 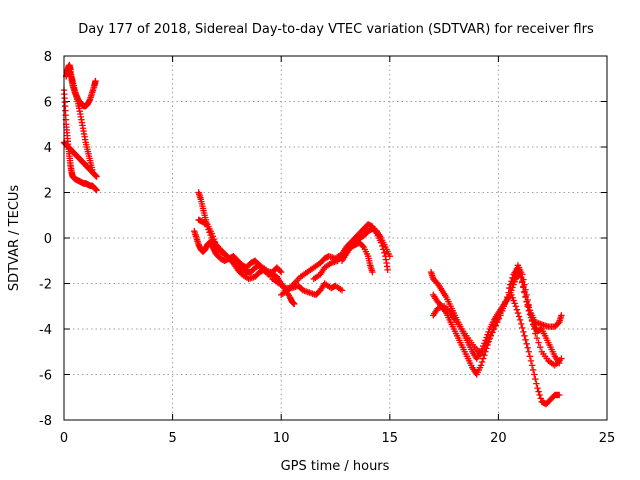 What do you see at coordinates (535, 297) in the screenshot?
I see `data-series-segment-3d` at bounding box center [535, 297].